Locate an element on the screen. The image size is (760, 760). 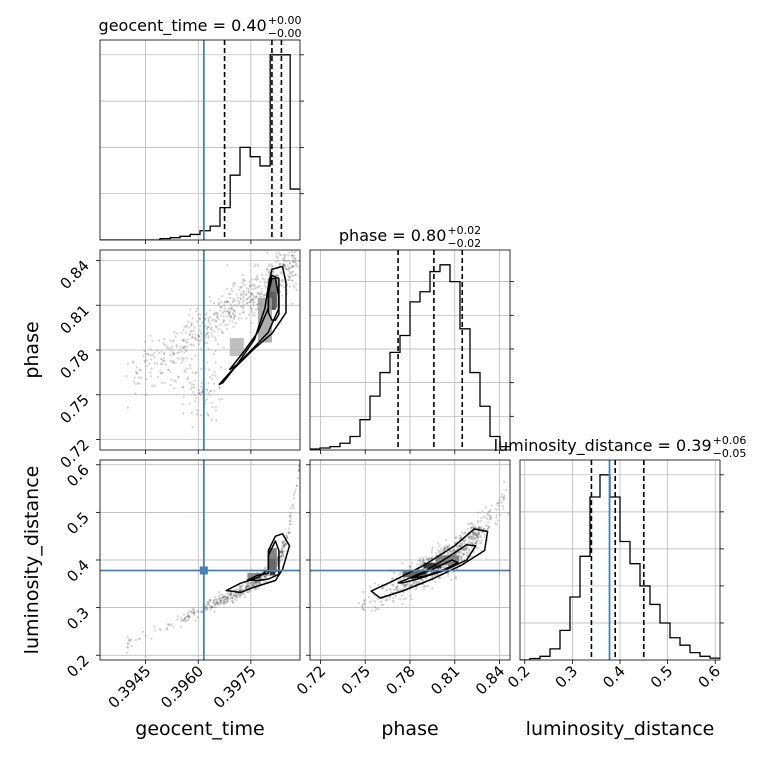
y-tick-label: 0.3 is located at coordinates (78, 619).